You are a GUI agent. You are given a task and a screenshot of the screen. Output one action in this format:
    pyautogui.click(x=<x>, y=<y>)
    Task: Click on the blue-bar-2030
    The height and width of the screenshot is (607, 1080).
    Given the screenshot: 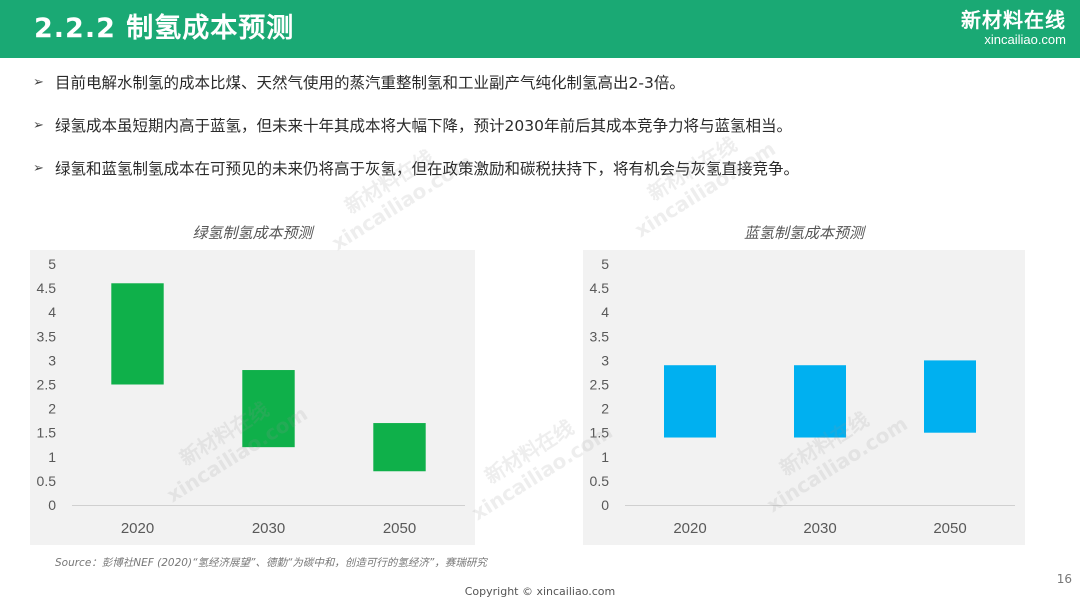 What is the action you would take?
    pyautogui.click(x=820, y=401)
    